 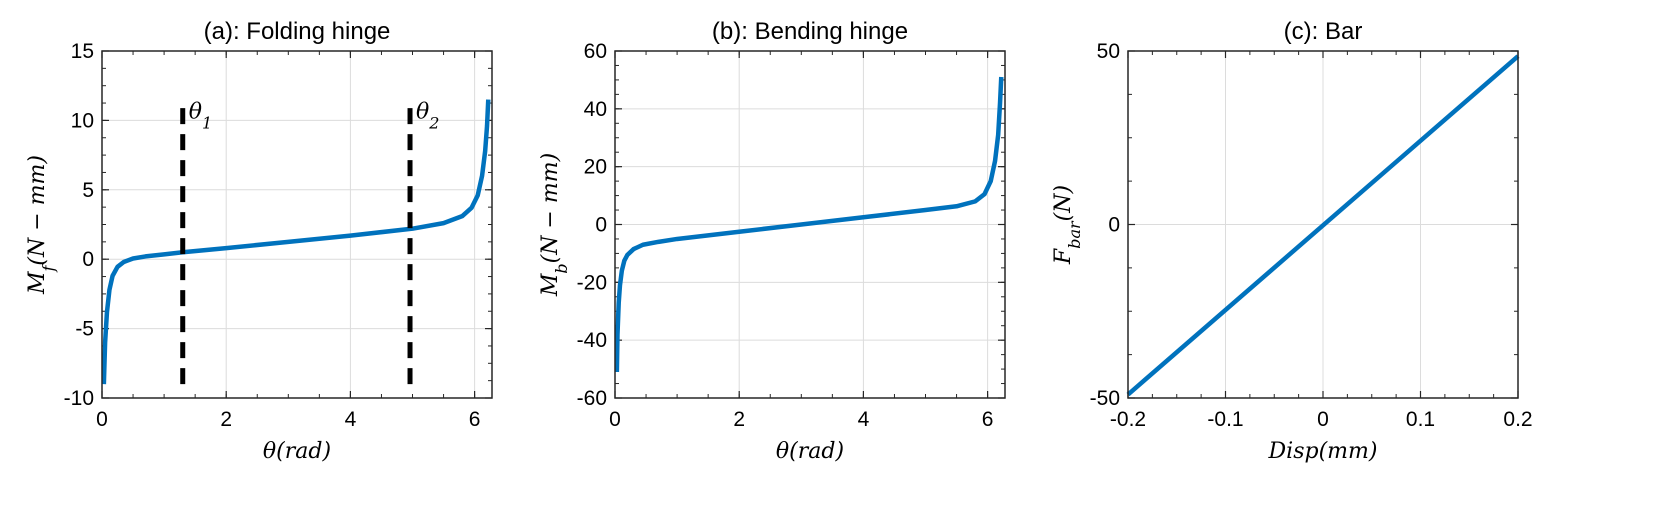 I want to click on y-tick-label: -5, so click(x=84, y=329).